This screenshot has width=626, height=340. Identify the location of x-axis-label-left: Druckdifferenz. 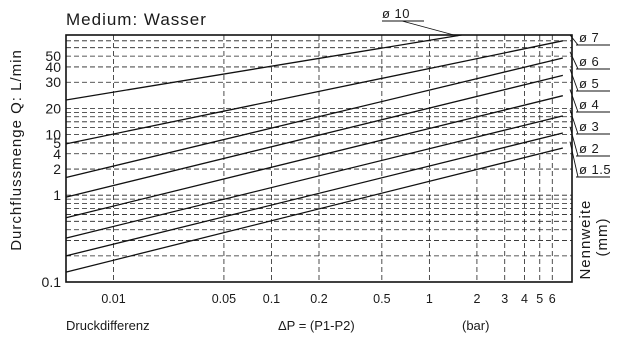
(108, 325).